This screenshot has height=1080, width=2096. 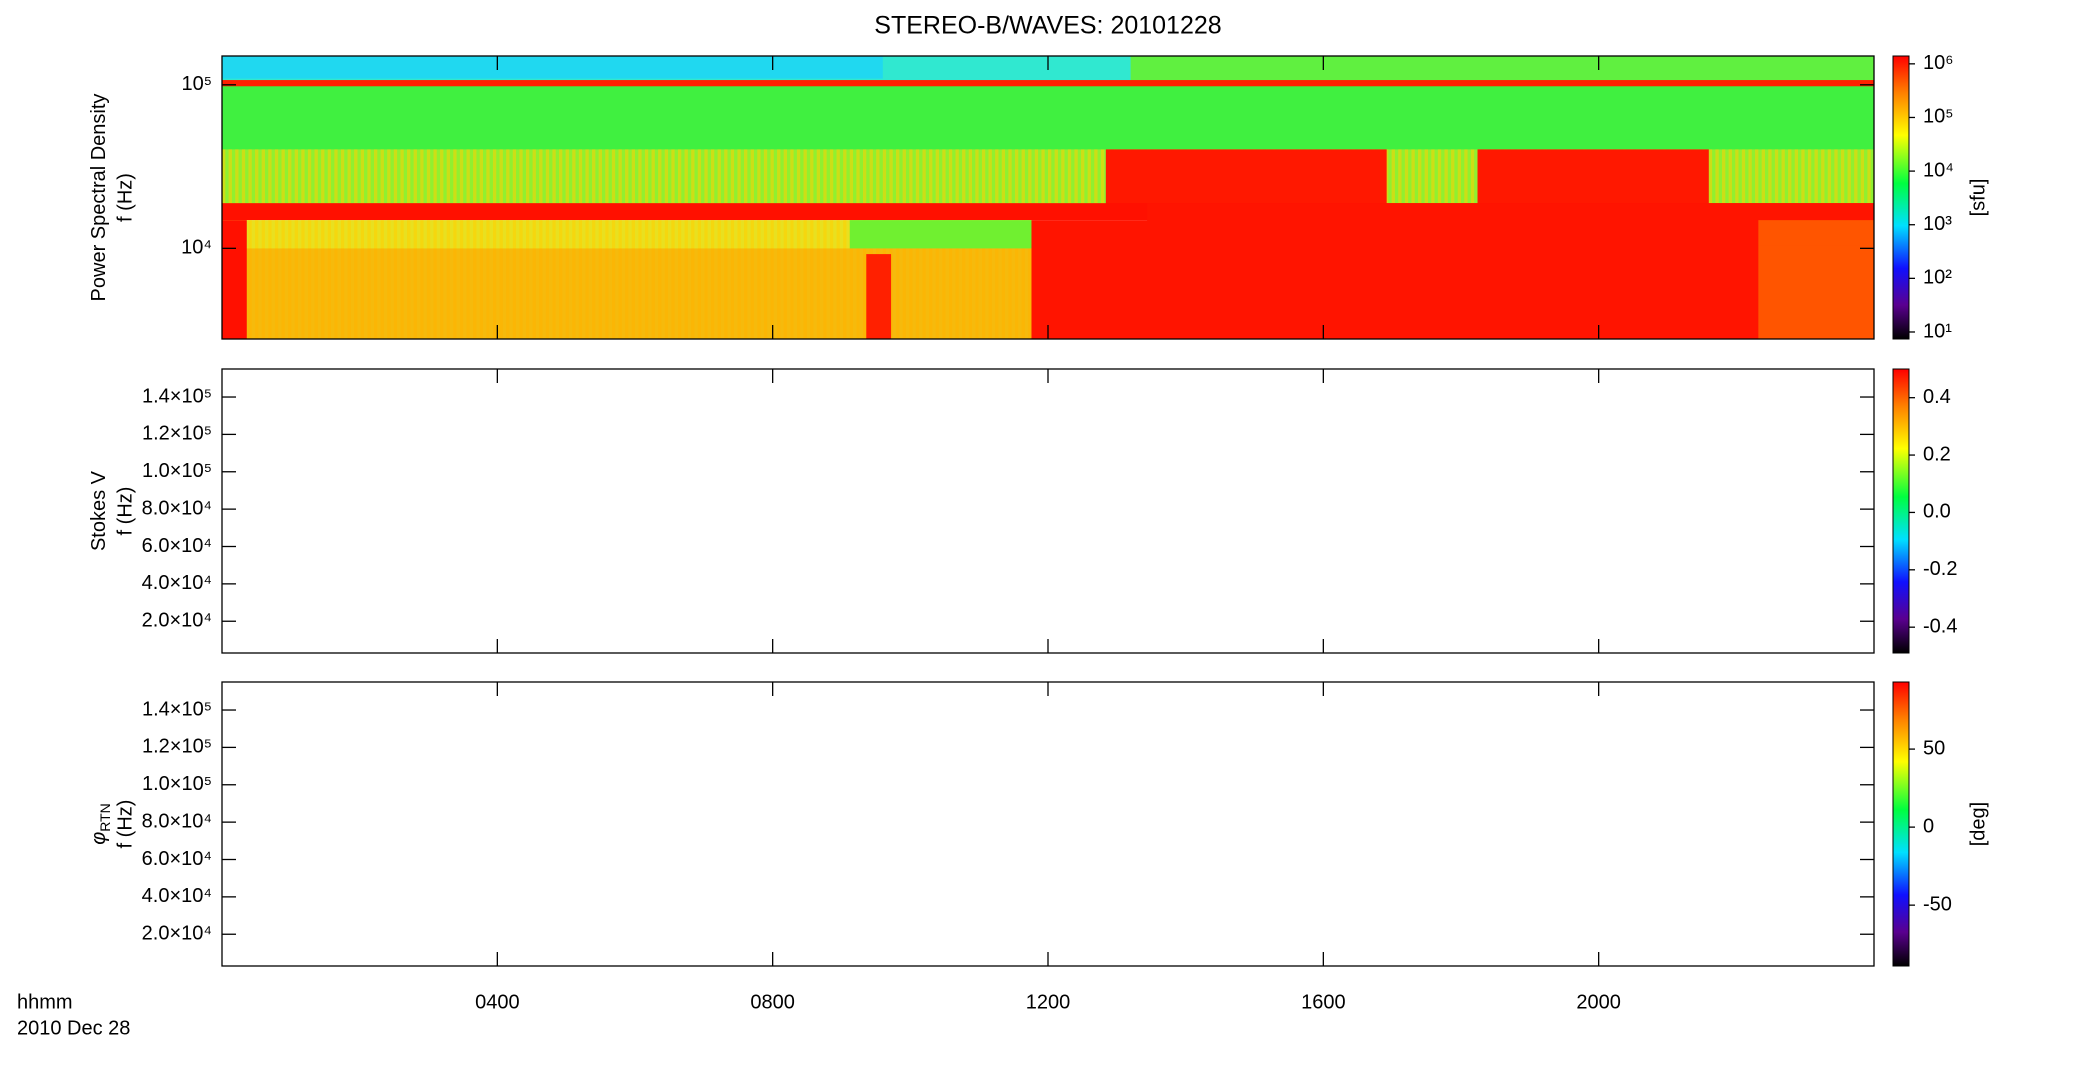 What do you see at coordinates (1937, 397) in the screenshot?
I see `colorbar-tick-label: 0.4` at bounding box center [1937, 397].